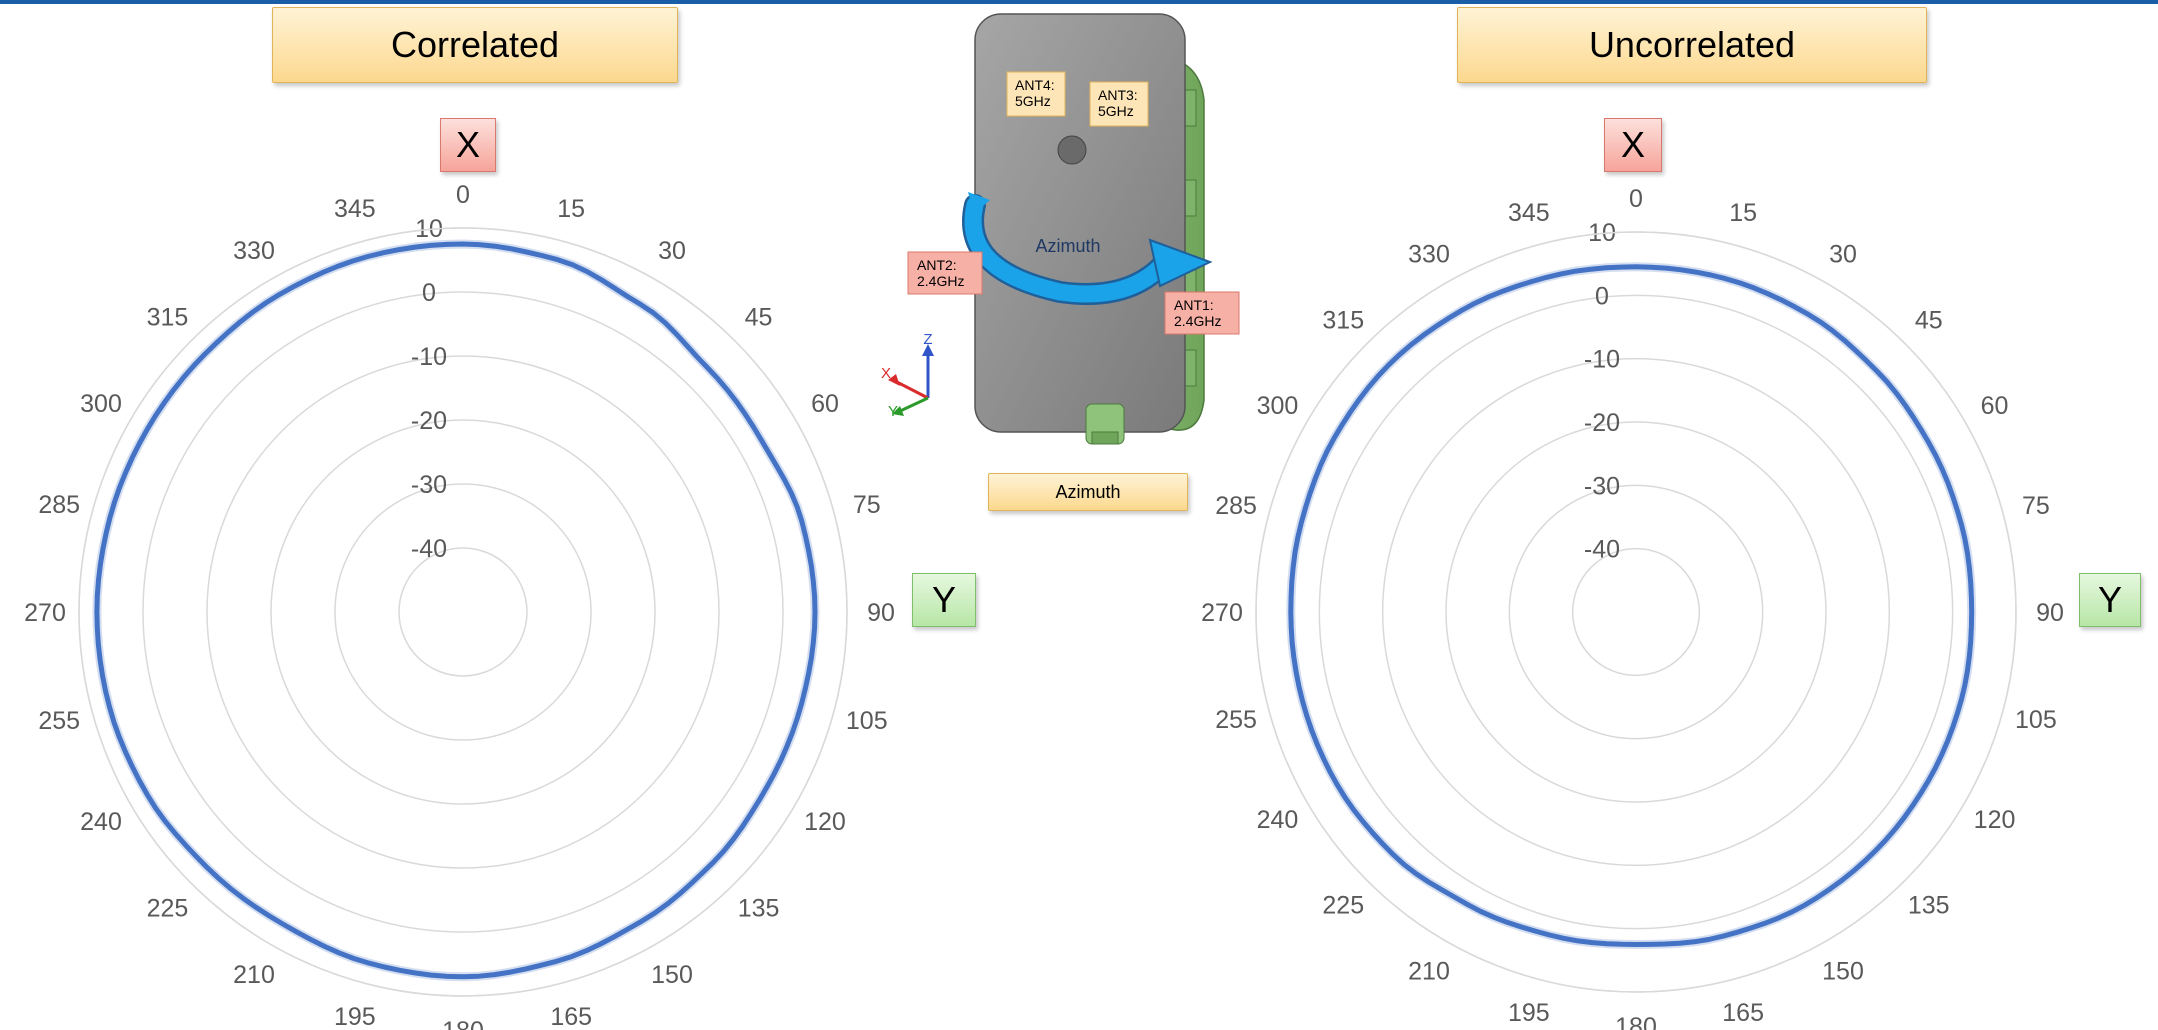  Describe the element at coordinates (1633, 145) in the screenshot. I see `x-axis-badge-right: X` at that location.